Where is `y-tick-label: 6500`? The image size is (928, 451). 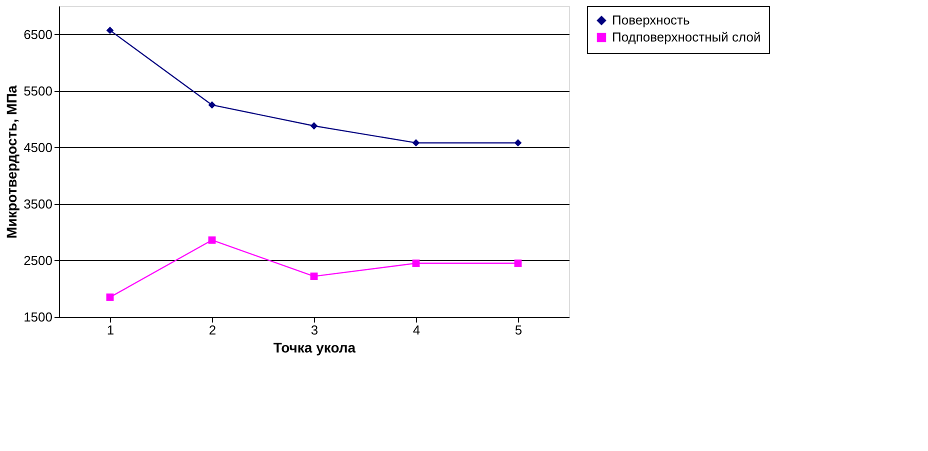
y-tick-label: 6500 is located at coordinates (38, 34).